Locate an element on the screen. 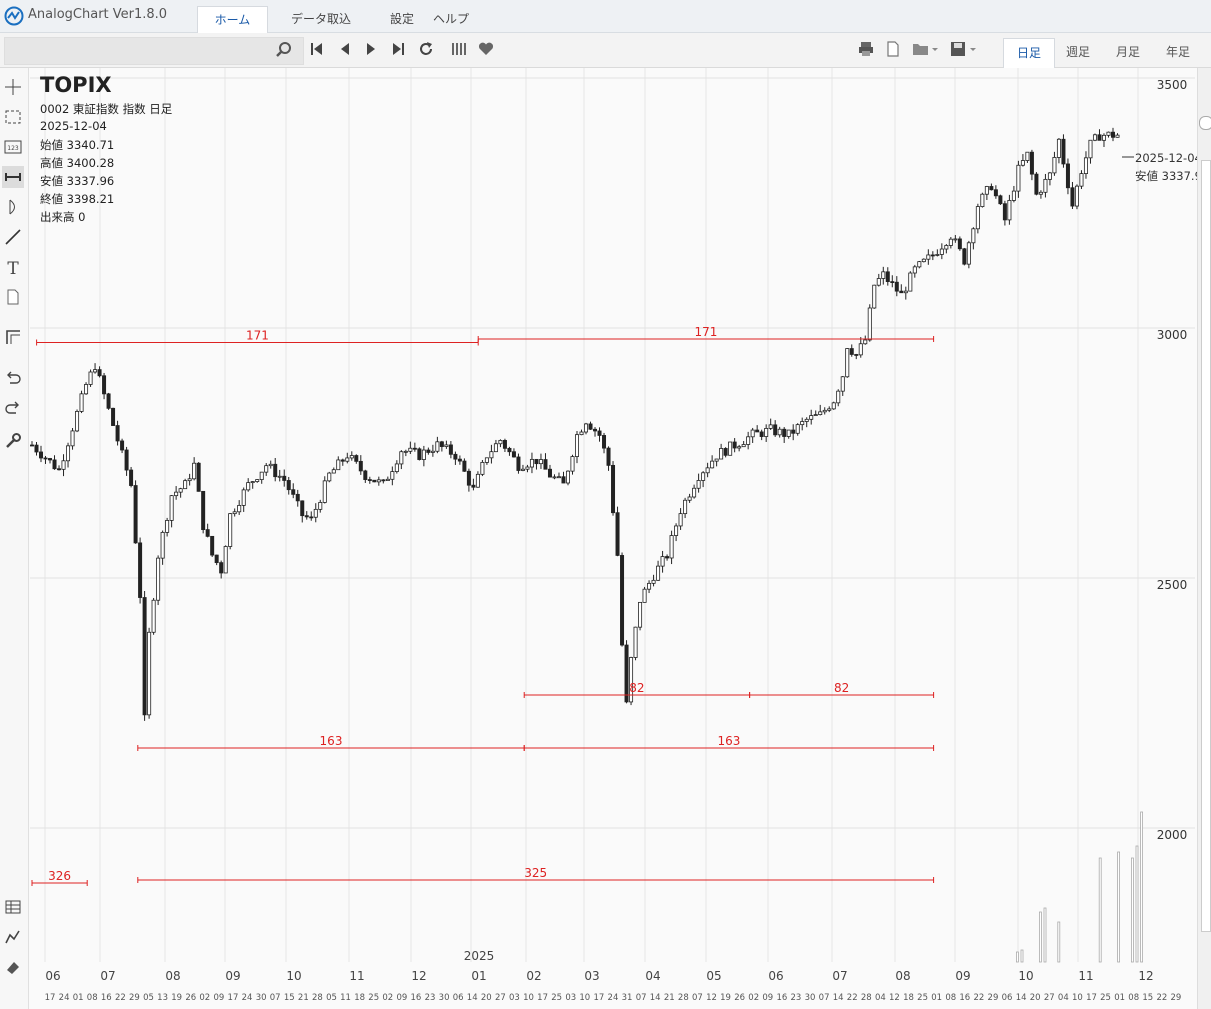 This screenshot has height=1009, width=1211. redo-icon is located at coordinates (13, 407).